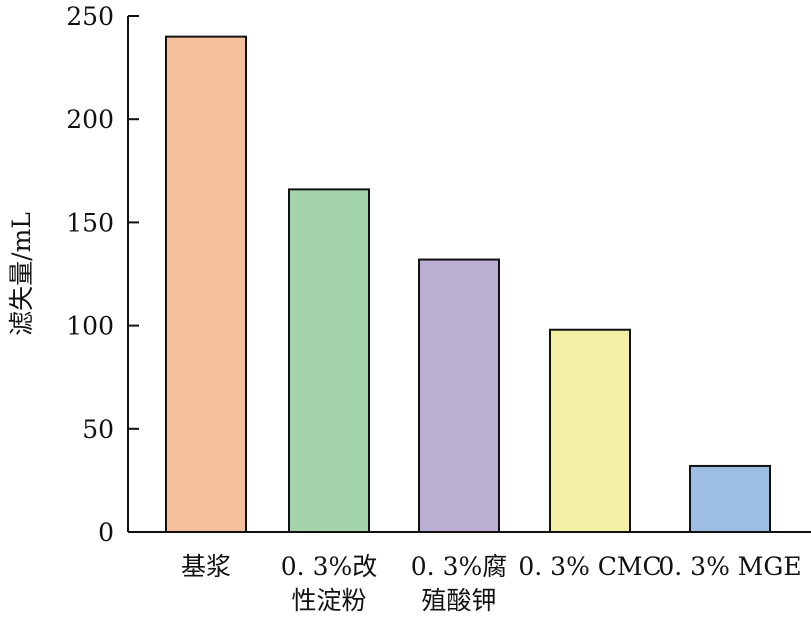  I want to click on y-tick-label: 150, so click(90, 222).